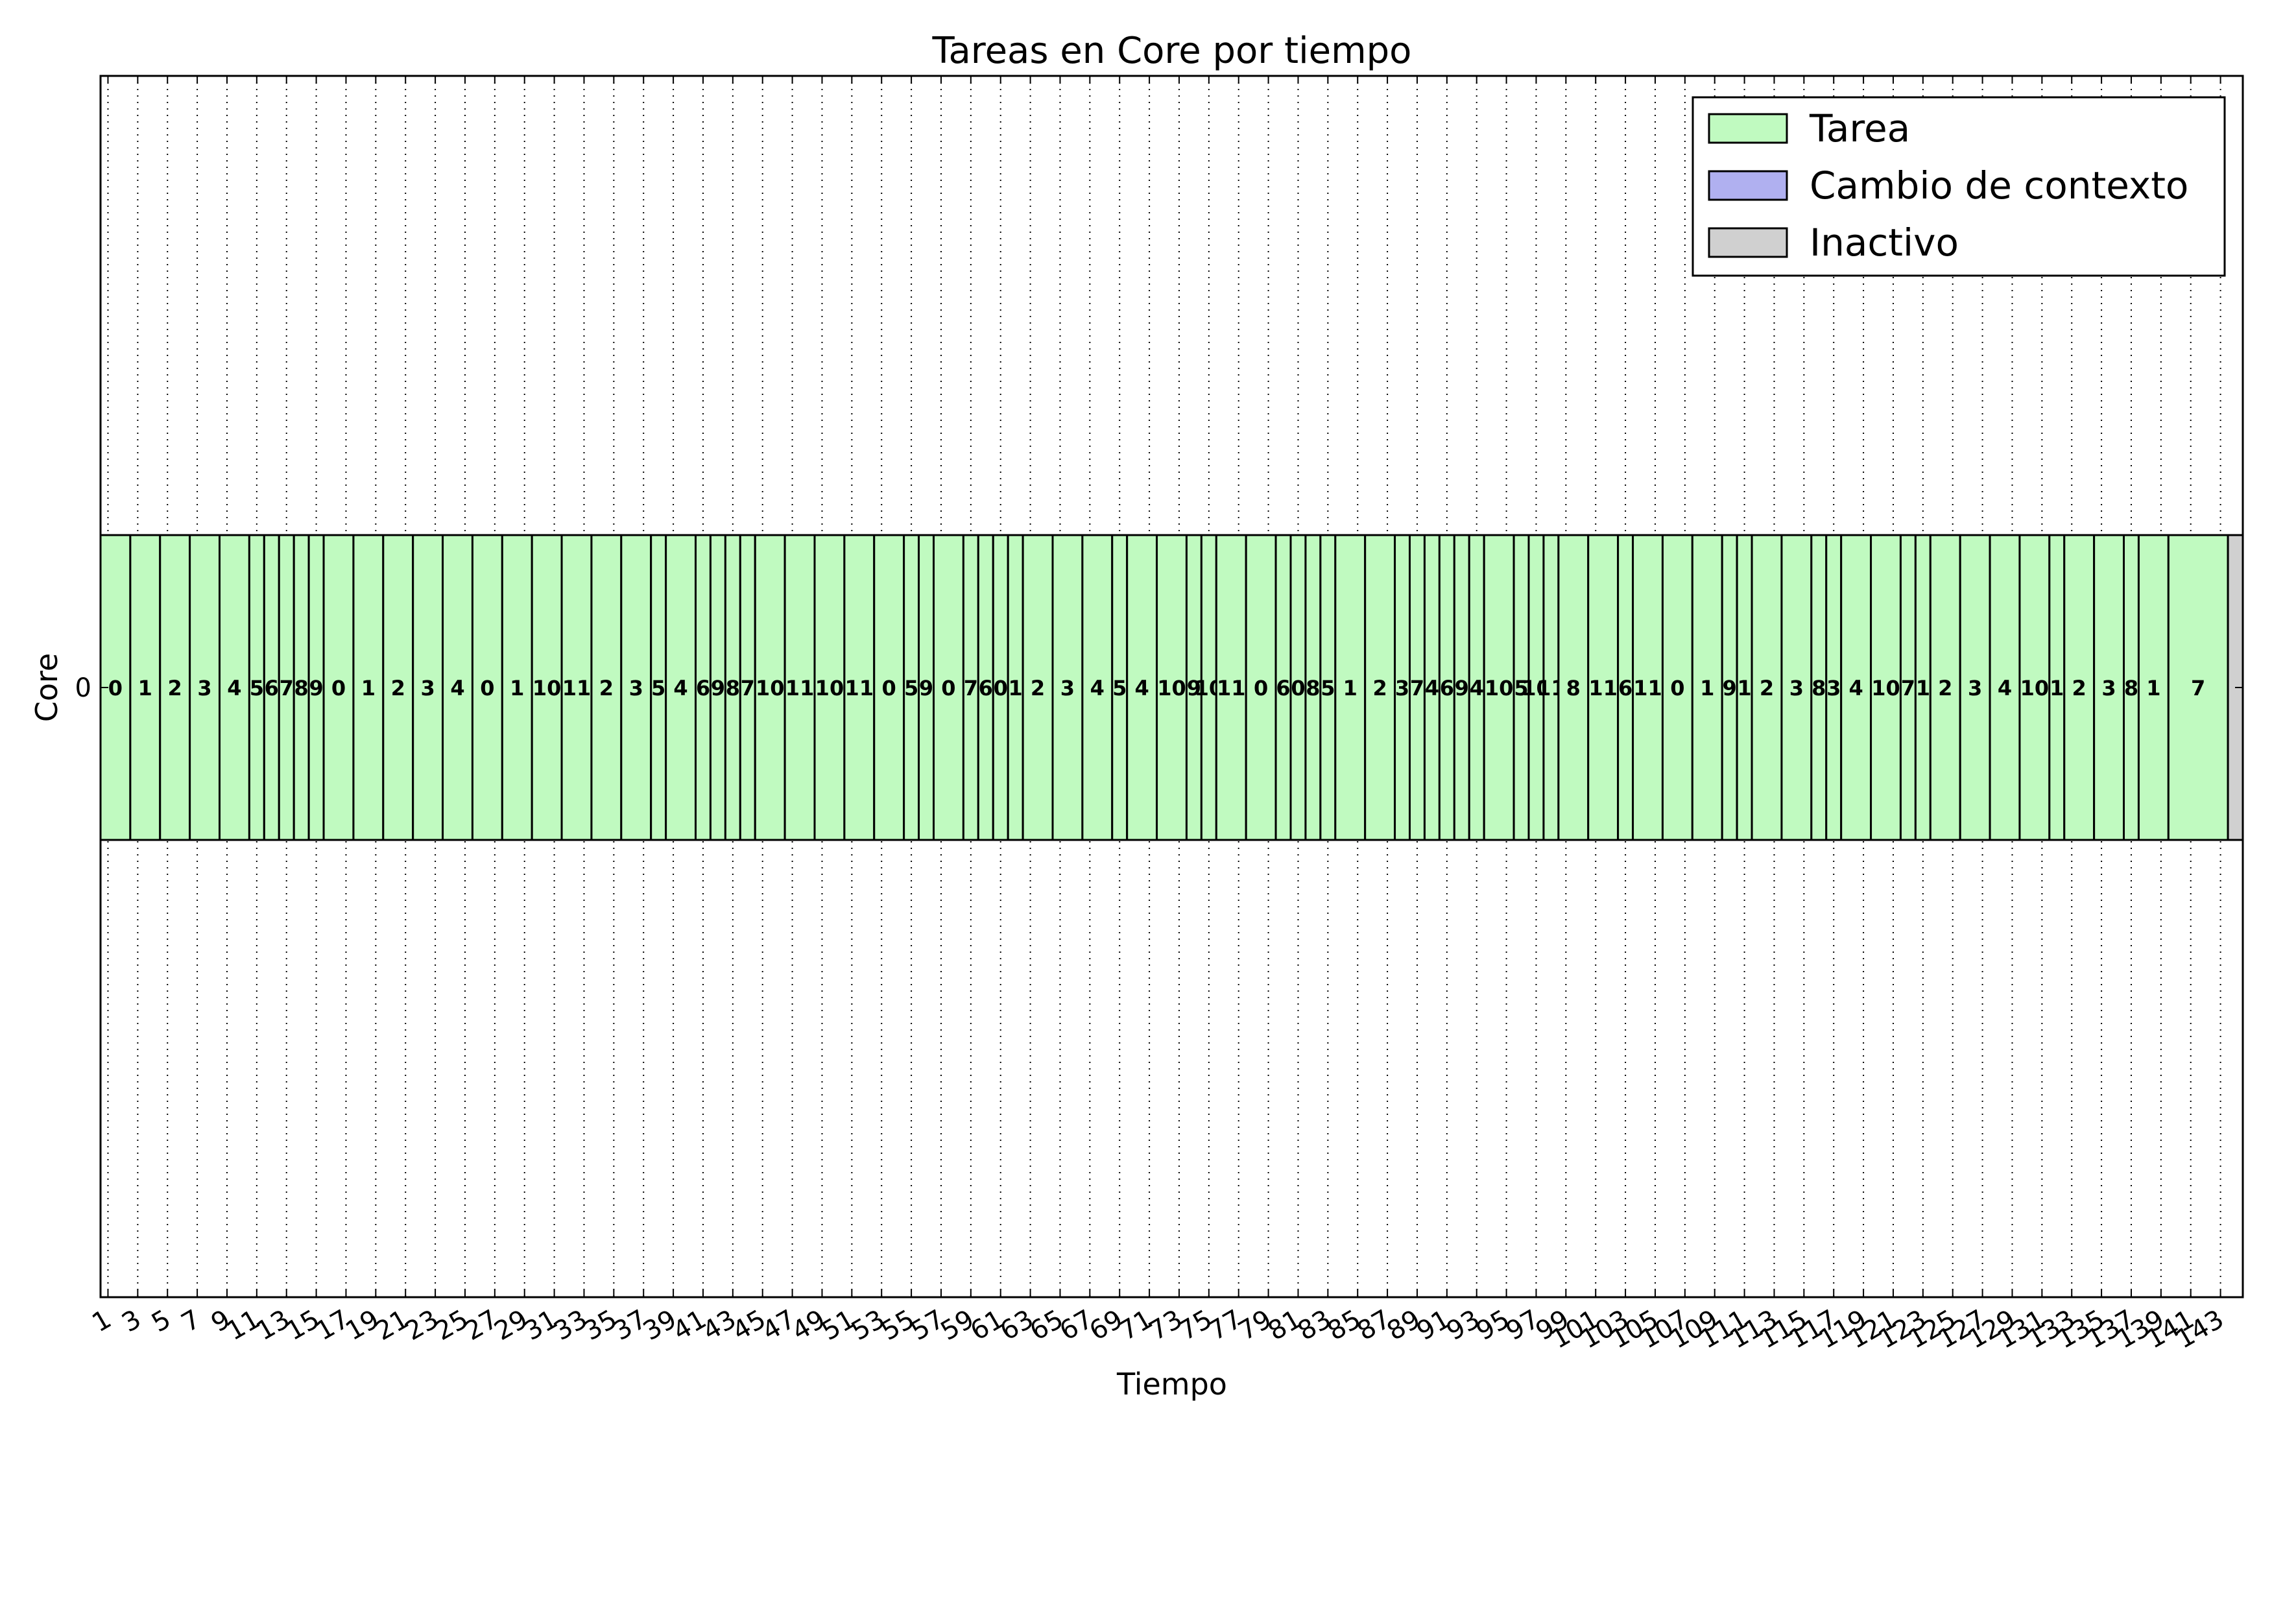 Image resolution: width=2296 pixels, height=1615 pixels. Describe the element at coordinates (1171, 1384) in the screenshot. I see `x-axis-label: Tiempo` at that location.